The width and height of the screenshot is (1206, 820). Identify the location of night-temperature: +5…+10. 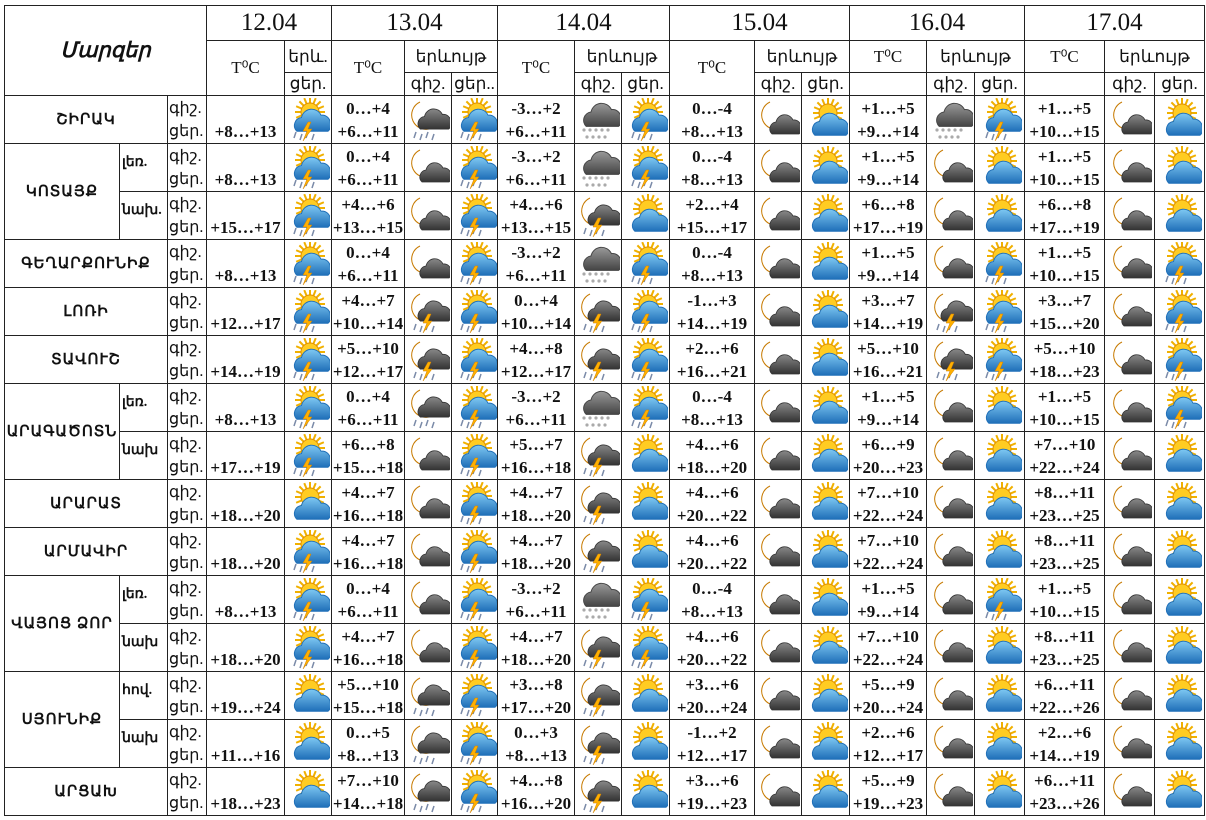
(368, 684).